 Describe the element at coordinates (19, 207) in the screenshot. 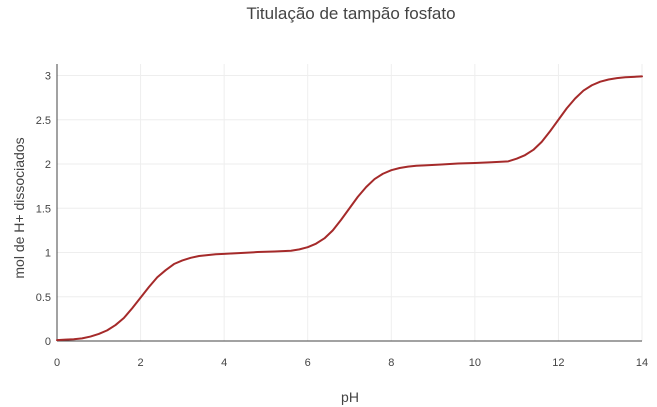

I see `y-axis-label: mol de H+ dissociados` at that location.